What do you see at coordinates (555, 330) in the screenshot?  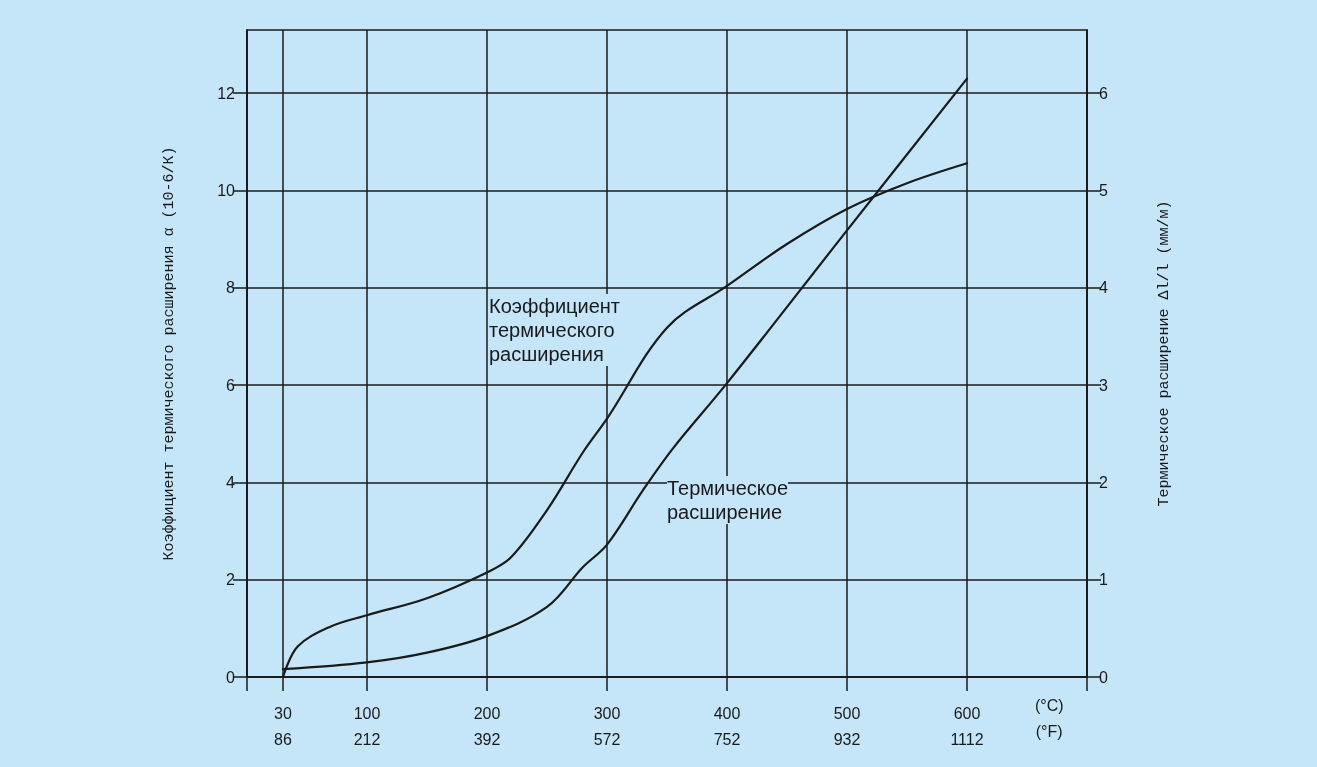 I see `annotation: Коэффициент термического расширения` at bounding box center [555, 330].